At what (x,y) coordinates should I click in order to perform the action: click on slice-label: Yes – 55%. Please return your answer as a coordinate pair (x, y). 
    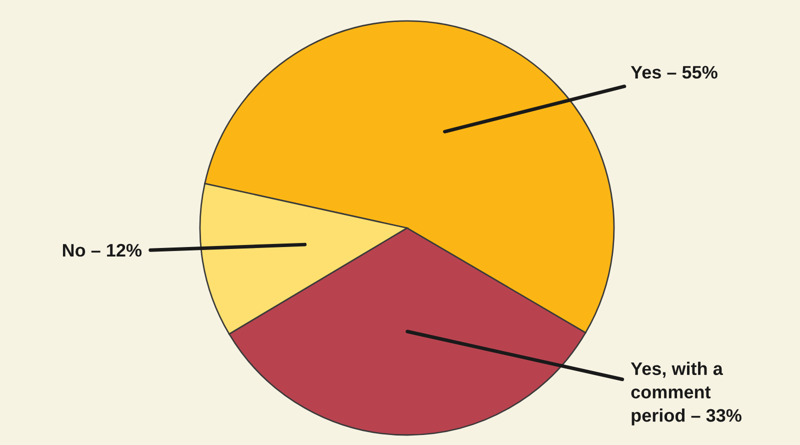
    Looking at the image, I should click on (674, 72).